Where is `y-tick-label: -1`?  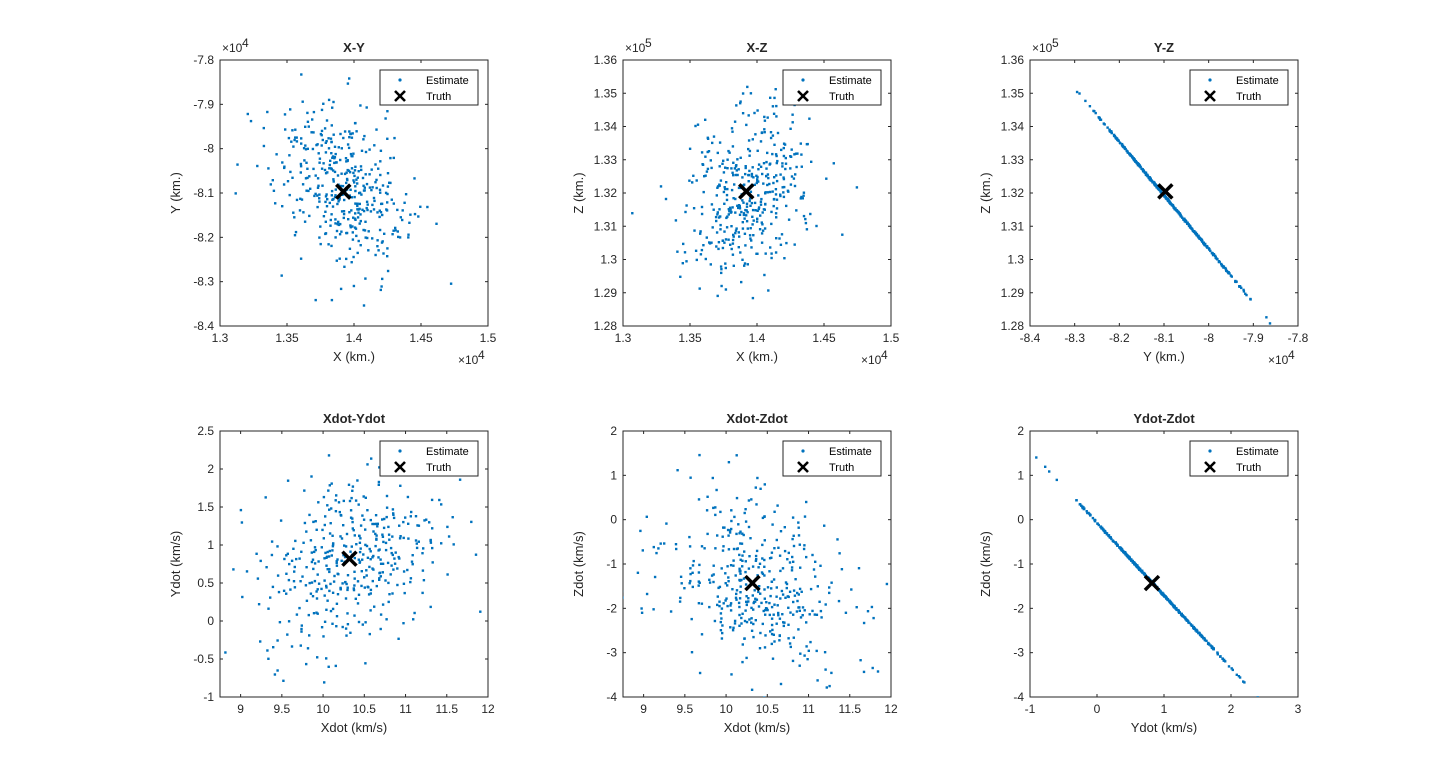 y-tick-label: -1 is located at coordinates (208, 697).